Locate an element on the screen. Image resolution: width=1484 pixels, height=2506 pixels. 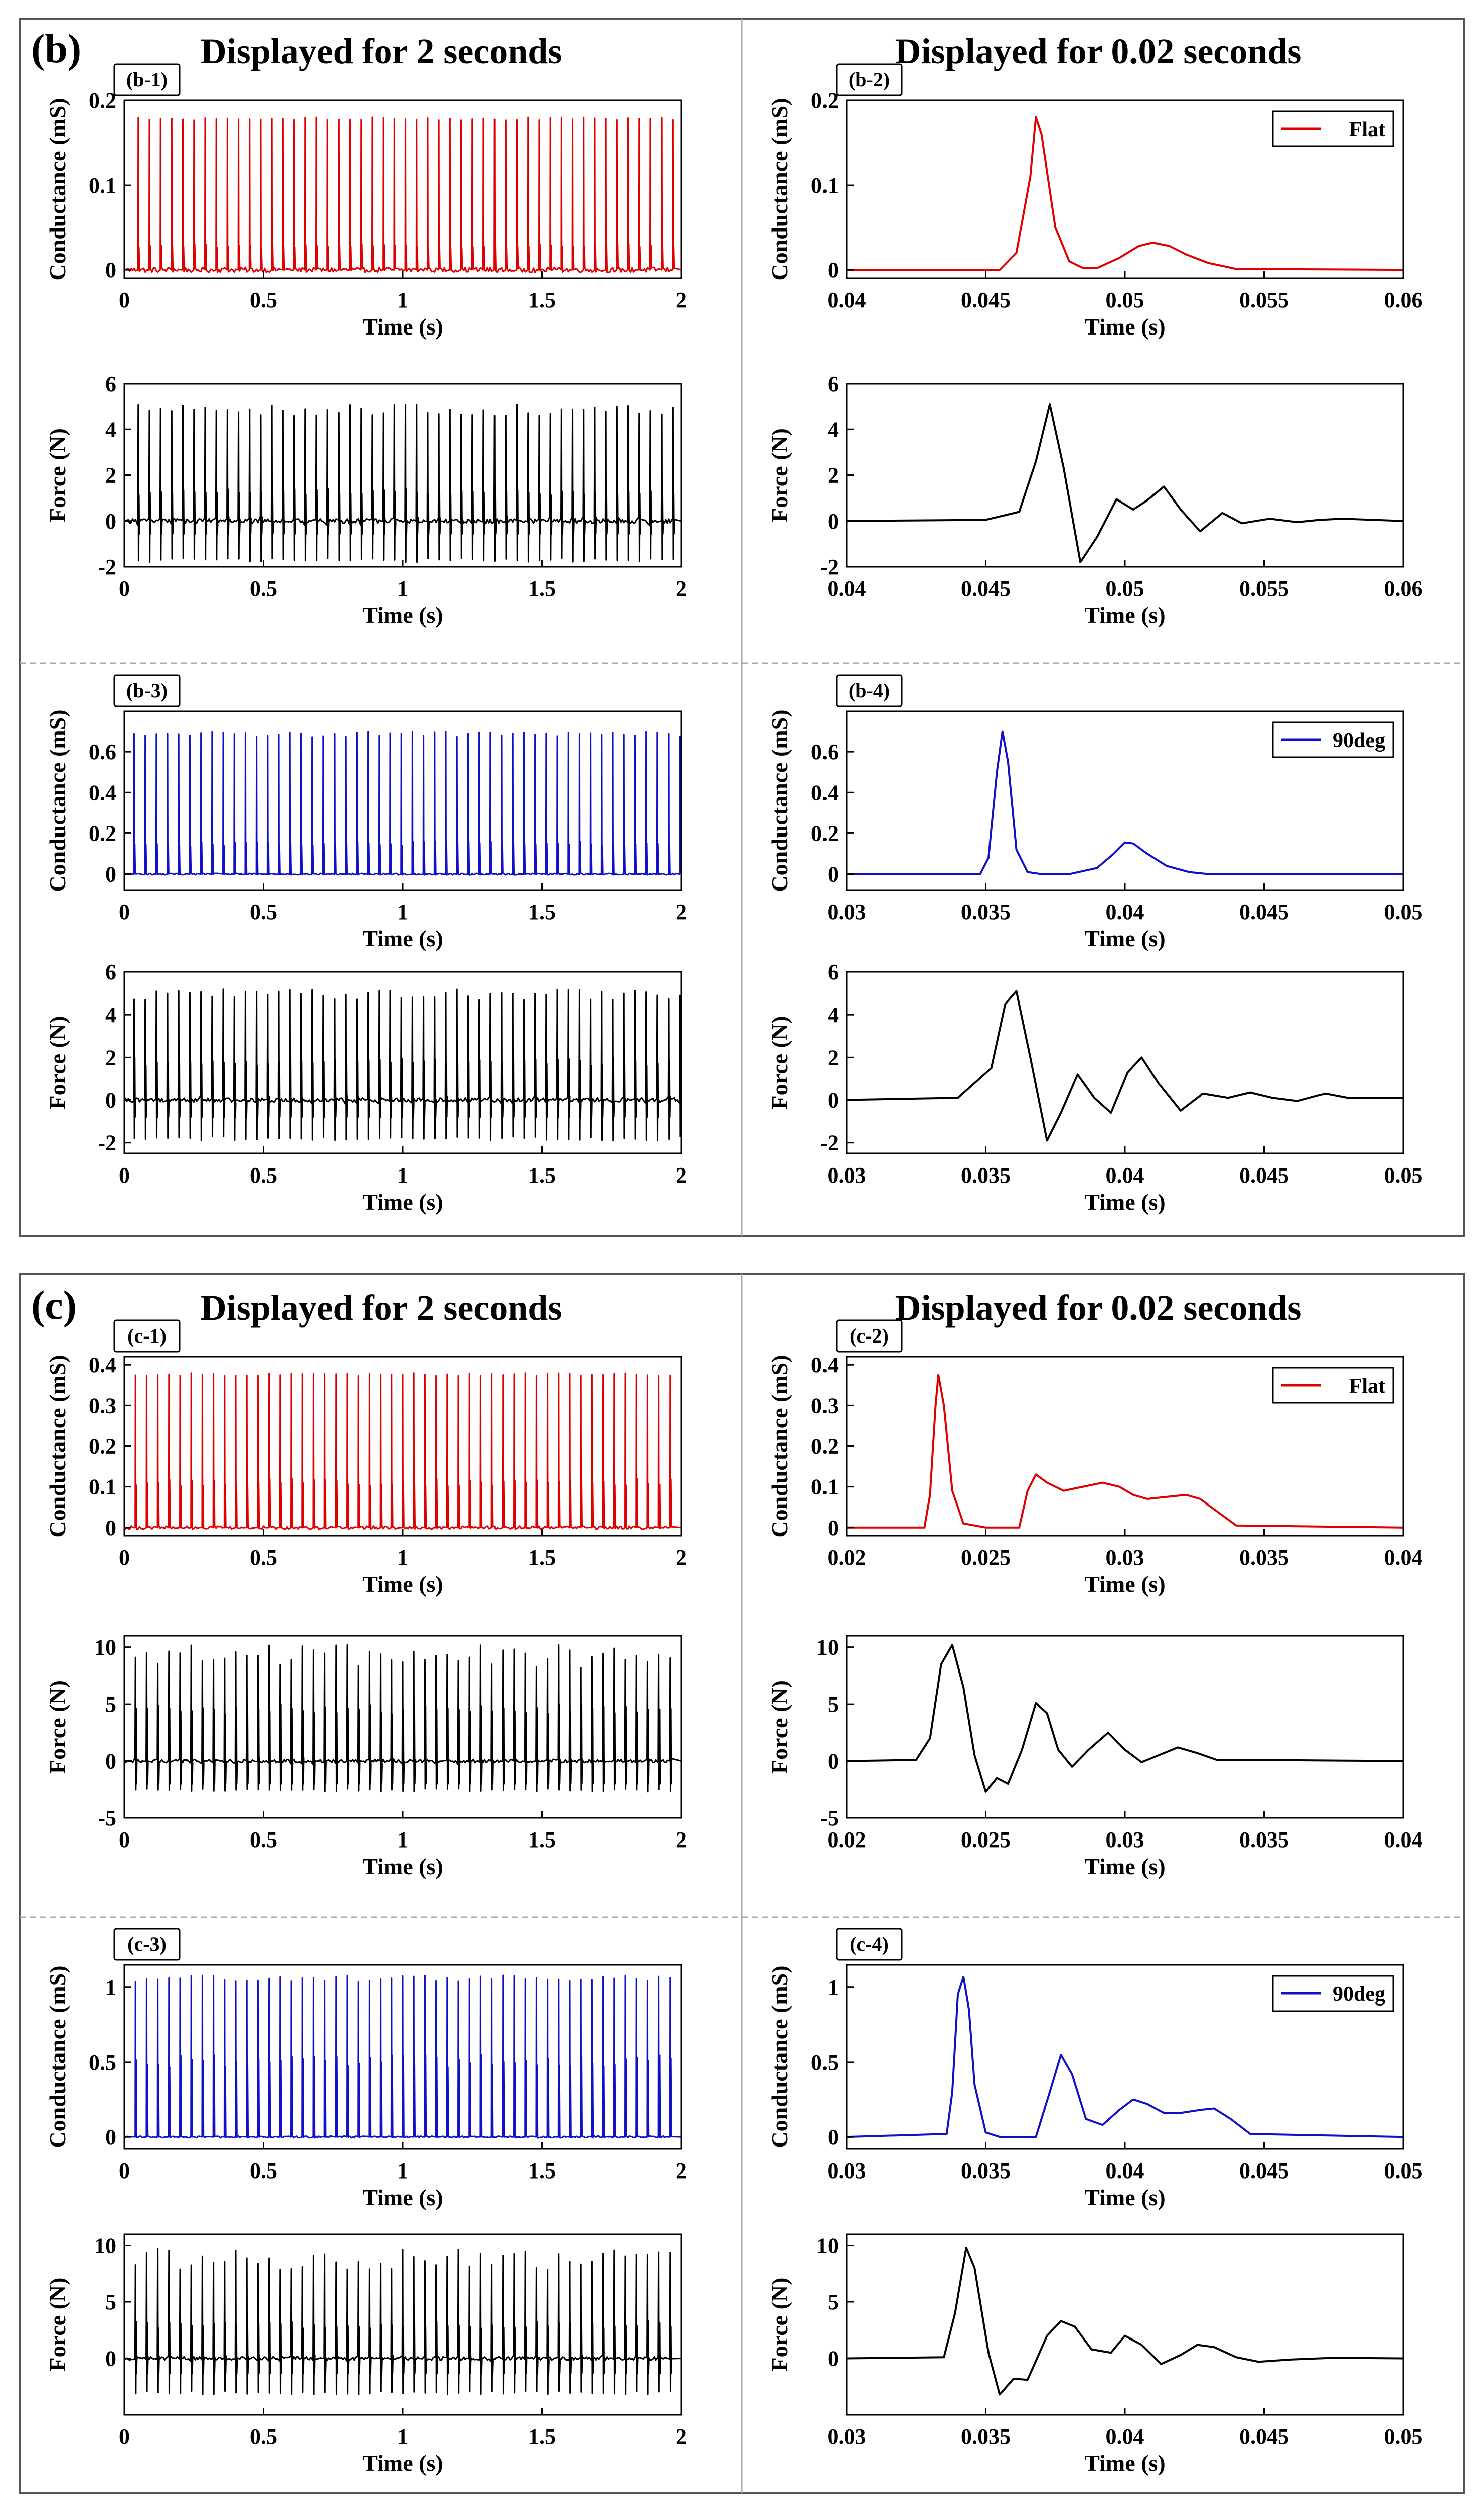
x-axis-label-c1c: Time (s) is located at coordinates (402, 1584).